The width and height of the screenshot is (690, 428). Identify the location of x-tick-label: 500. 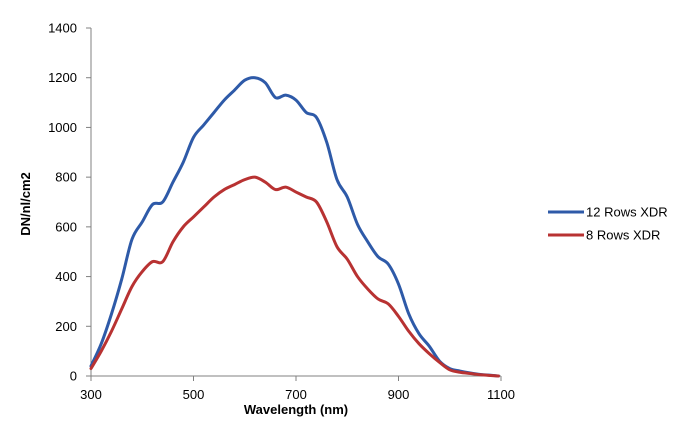
(194, 394).